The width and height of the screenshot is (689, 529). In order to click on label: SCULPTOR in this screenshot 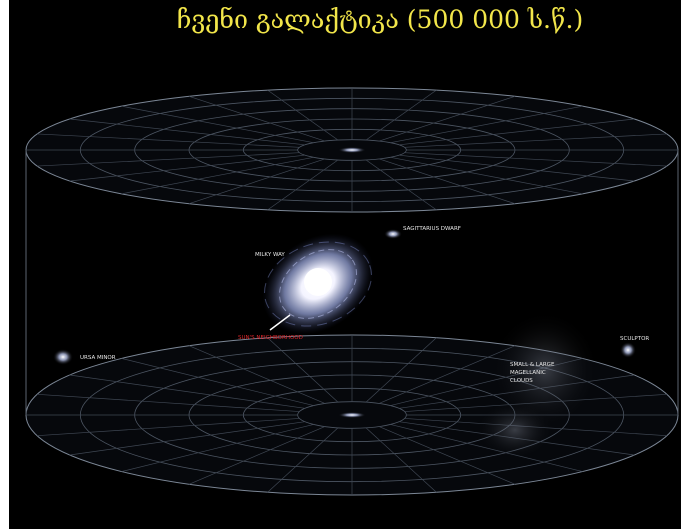, I will do `click(634, 339)`.